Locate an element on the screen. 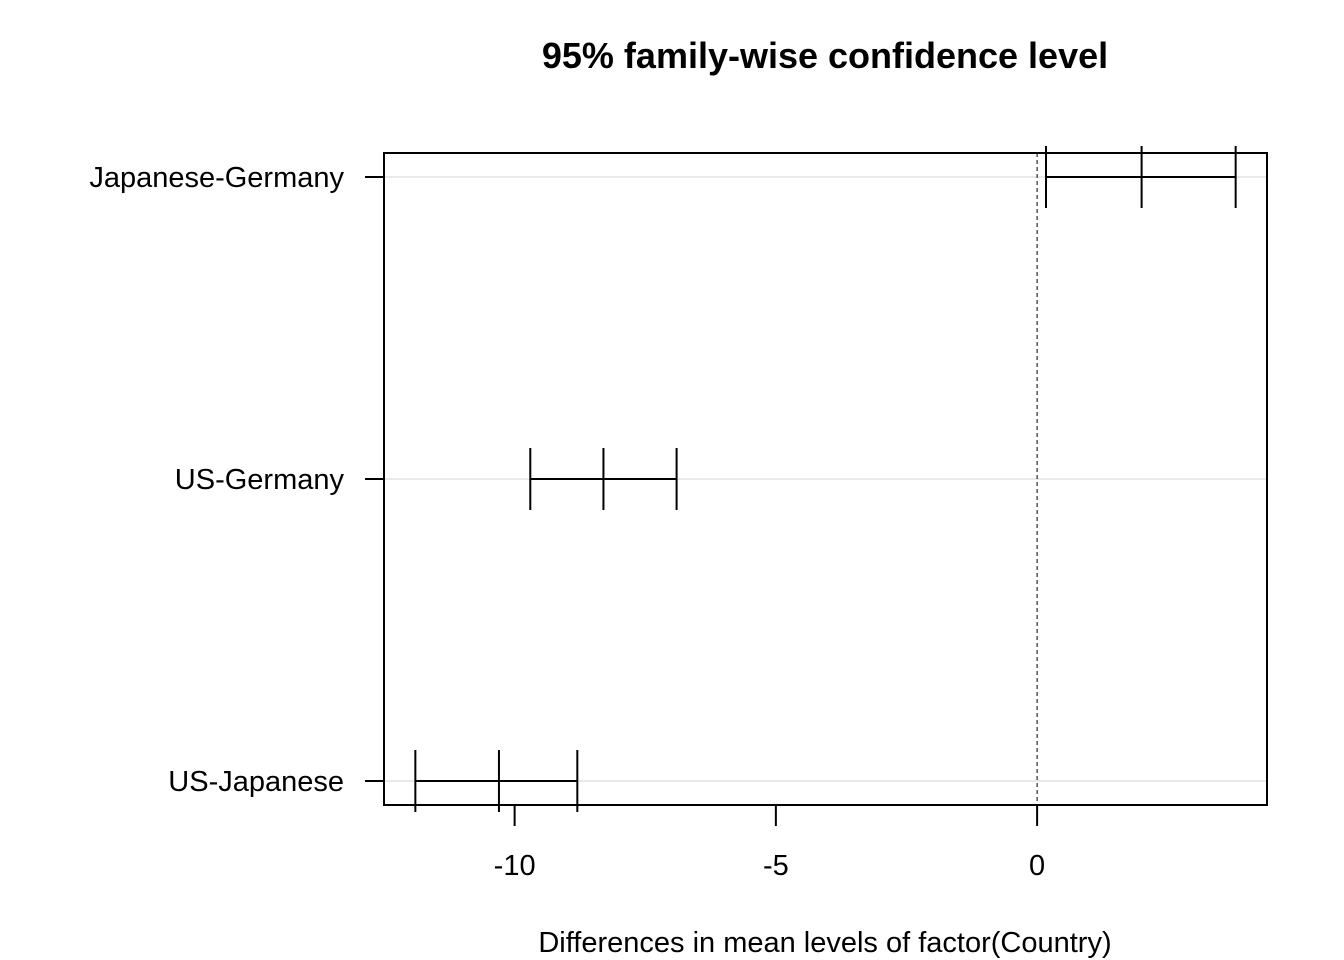 Image resolution: width=1344 pixels, height=960 pixels. y-tick-label: US-Japanese is located at coordinates (256, 782).